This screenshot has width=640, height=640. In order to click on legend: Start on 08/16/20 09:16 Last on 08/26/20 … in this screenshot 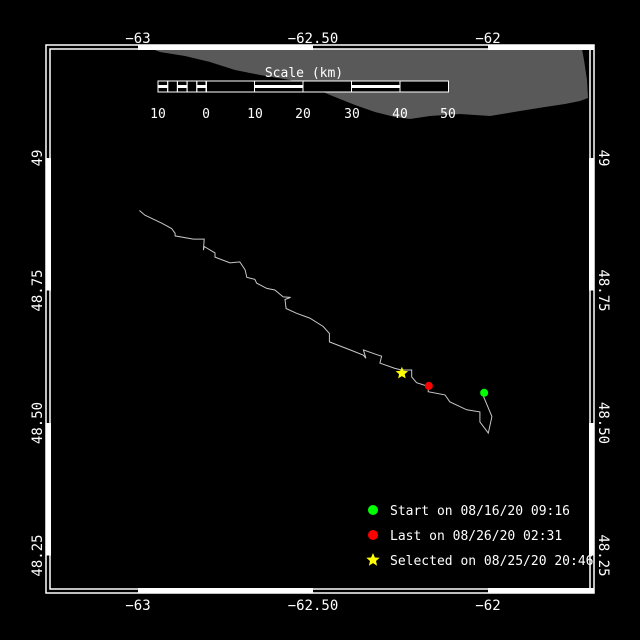, I will do `click(480, 536)`.